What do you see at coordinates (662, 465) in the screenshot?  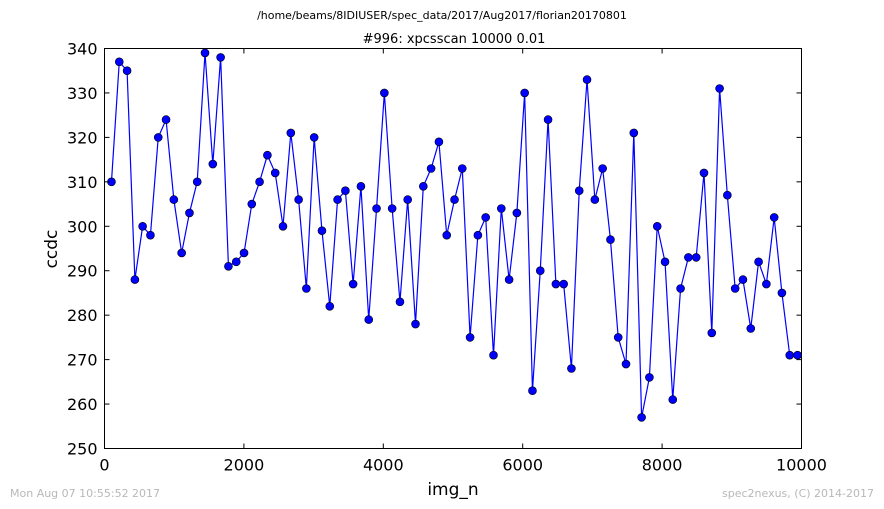 I see `x-tick-label: 8000` at bounding box center [662, 465].